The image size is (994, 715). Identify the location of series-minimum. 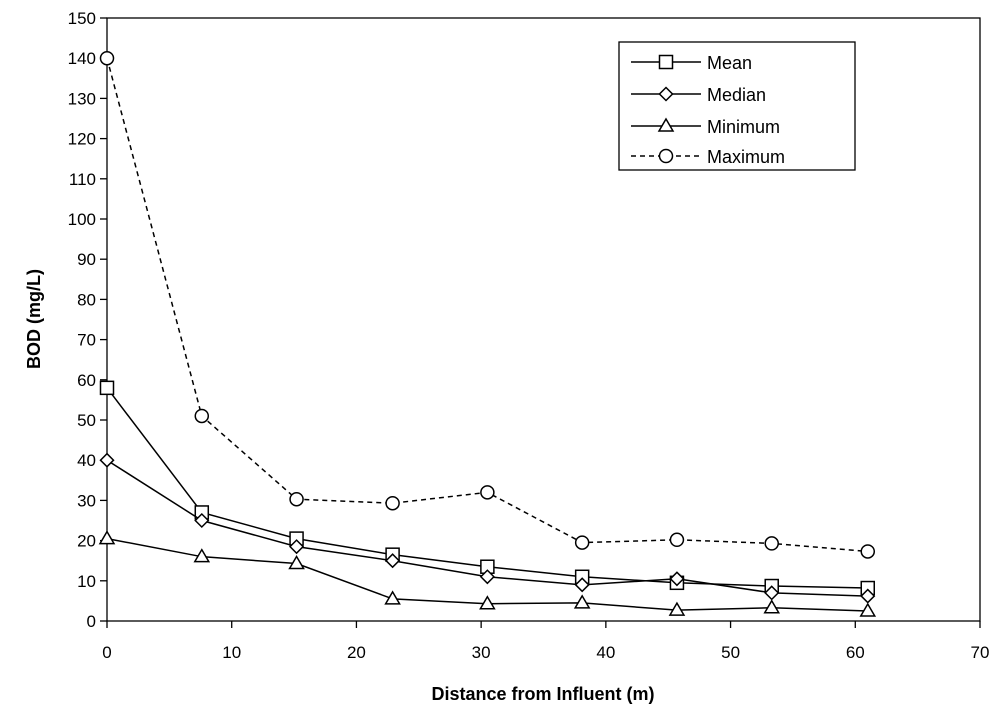
(487, 573).